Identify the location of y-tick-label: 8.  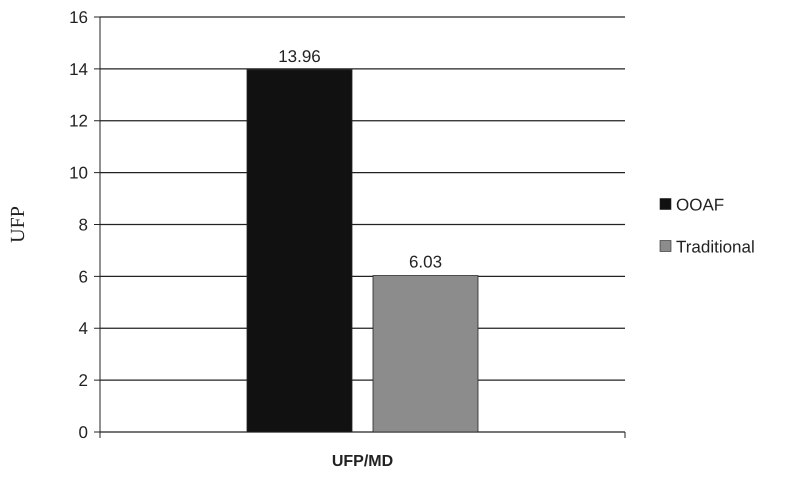
(83, 224).